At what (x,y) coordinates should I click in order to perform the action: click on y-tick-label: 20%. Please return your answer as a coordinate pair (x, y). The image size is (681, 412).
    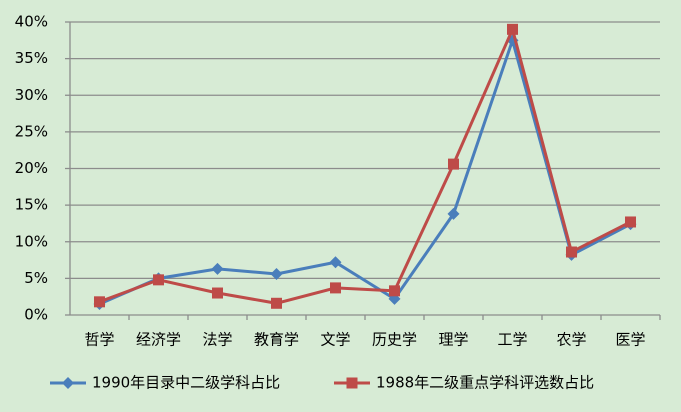
    Looking at the image, I should click on (31, 168).